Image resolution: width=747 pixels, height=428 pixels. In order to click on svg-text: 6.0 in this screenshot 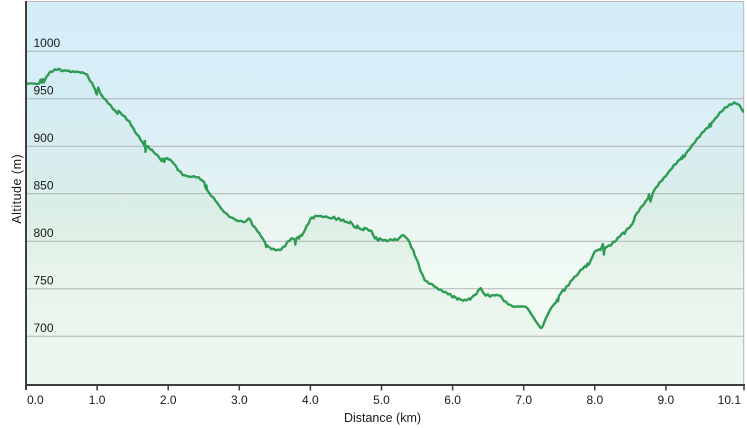, I will do `click(452, 400)`.